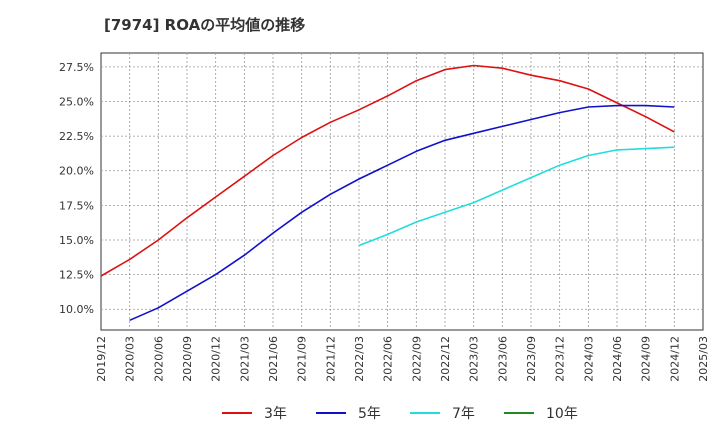 The width and height of the screenshot is (720, 444). Describe the element at coordinates (205, 25) in the screenshot. I see `chart-title: [7974] ROAの平均値の推移` at that location.